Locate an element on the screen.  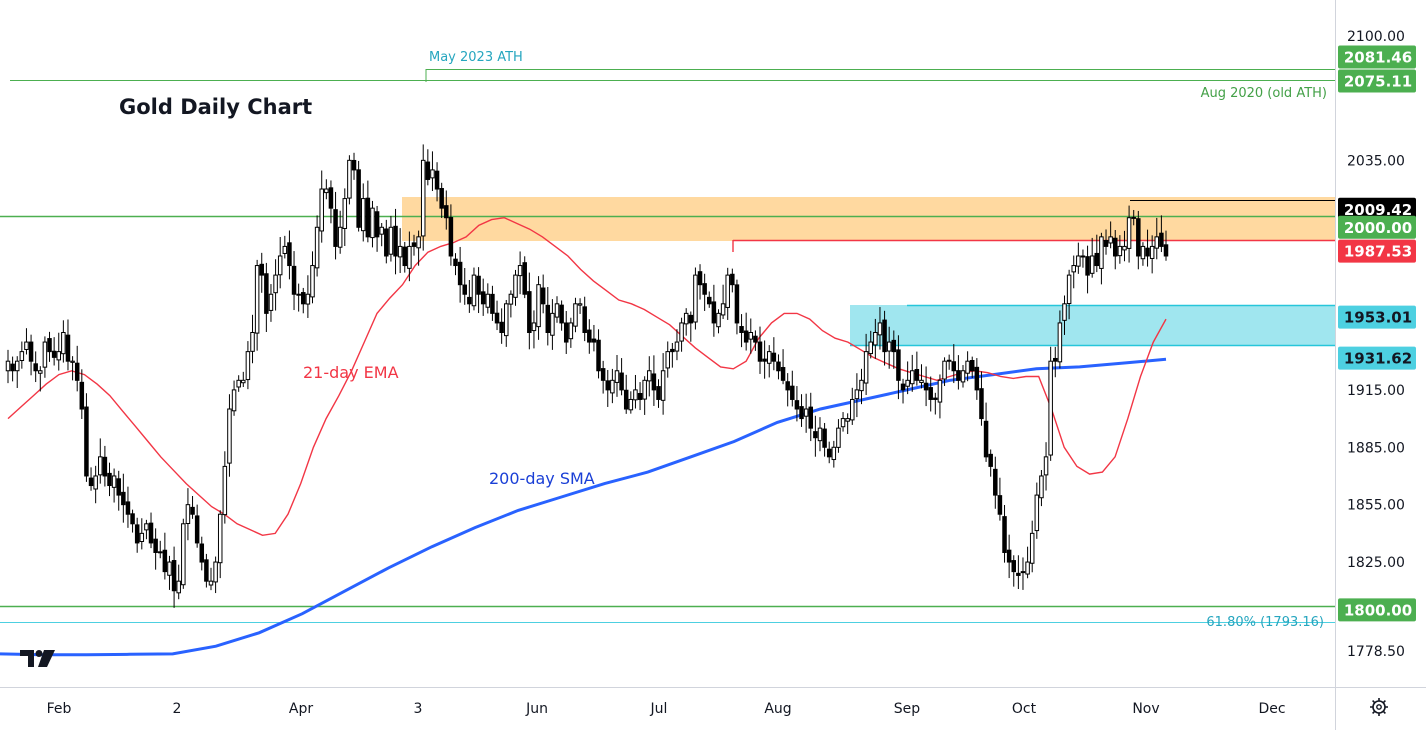
tradingview-logo is located at coordinates (37, 658).